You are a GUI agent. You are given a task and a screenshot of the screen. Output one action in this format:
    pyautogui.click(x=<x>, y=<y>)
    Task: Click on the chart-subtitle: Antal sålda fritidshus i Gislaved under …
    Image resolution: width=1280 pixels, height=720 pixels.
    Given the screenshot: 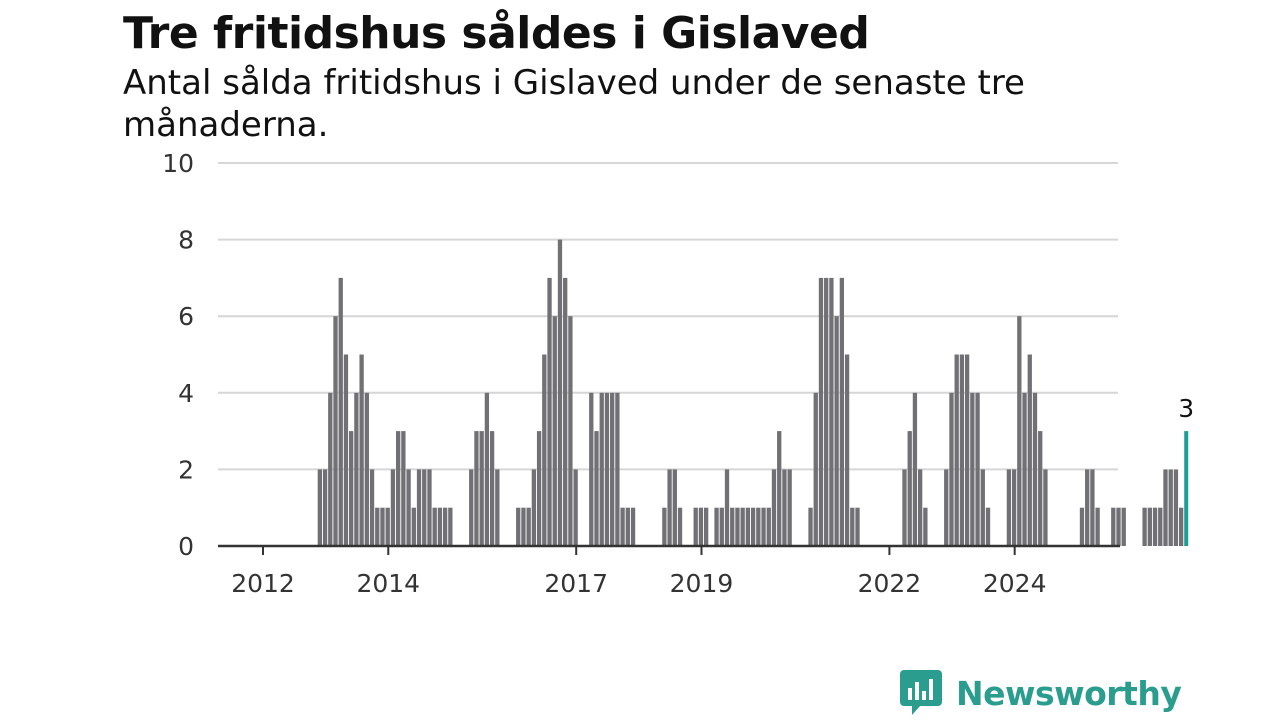 What is the action you would take?
    pyautogui.click(x=574, y=104)
    